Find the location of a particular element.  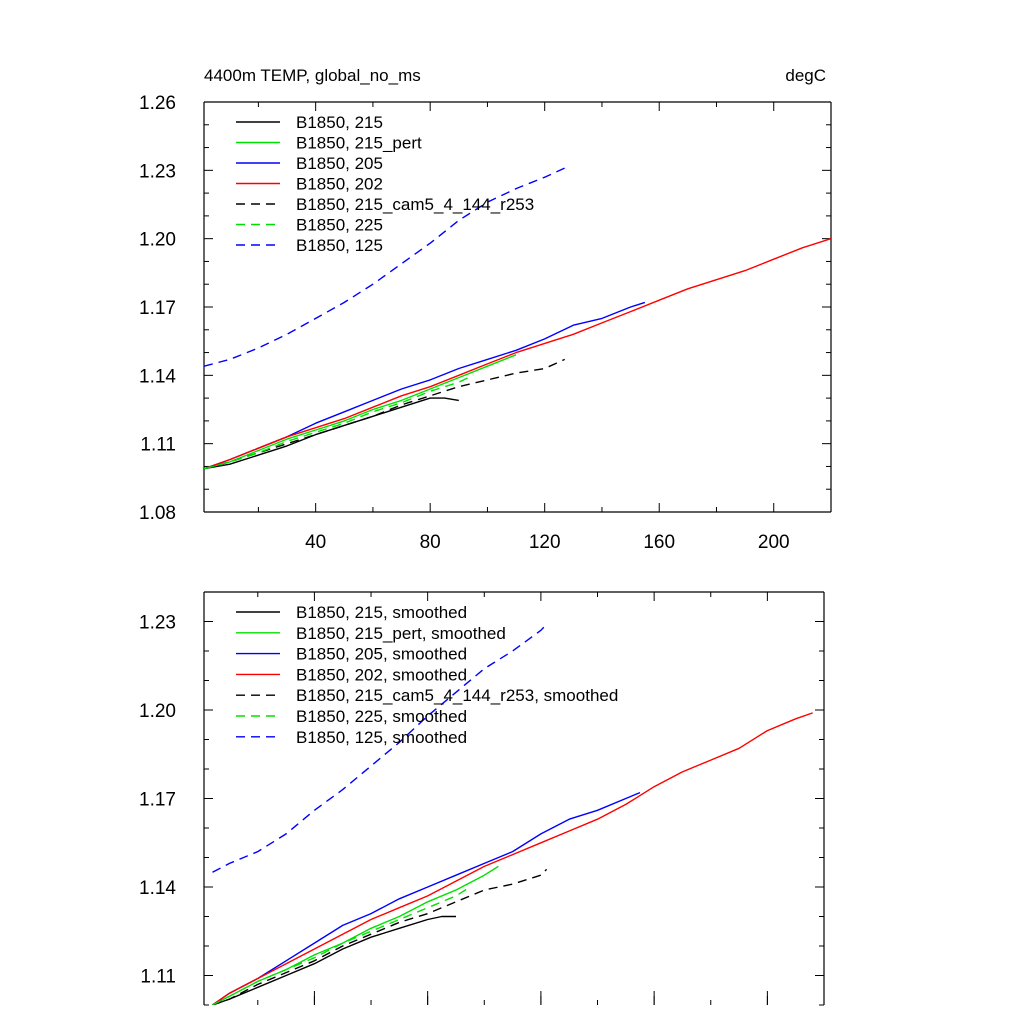

top-legend-label: B1850, 215 is located at coordinates (339, 122).